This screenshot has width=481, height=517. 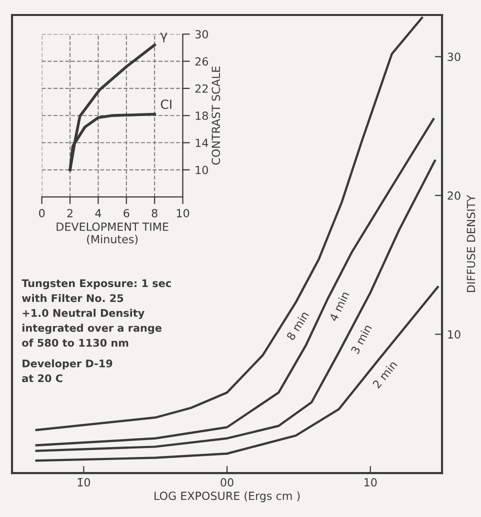 What do you see at coordinates (69, 213) in the screenshot?
I see `x-tick-label: 2` at bounding box center [69, 213].